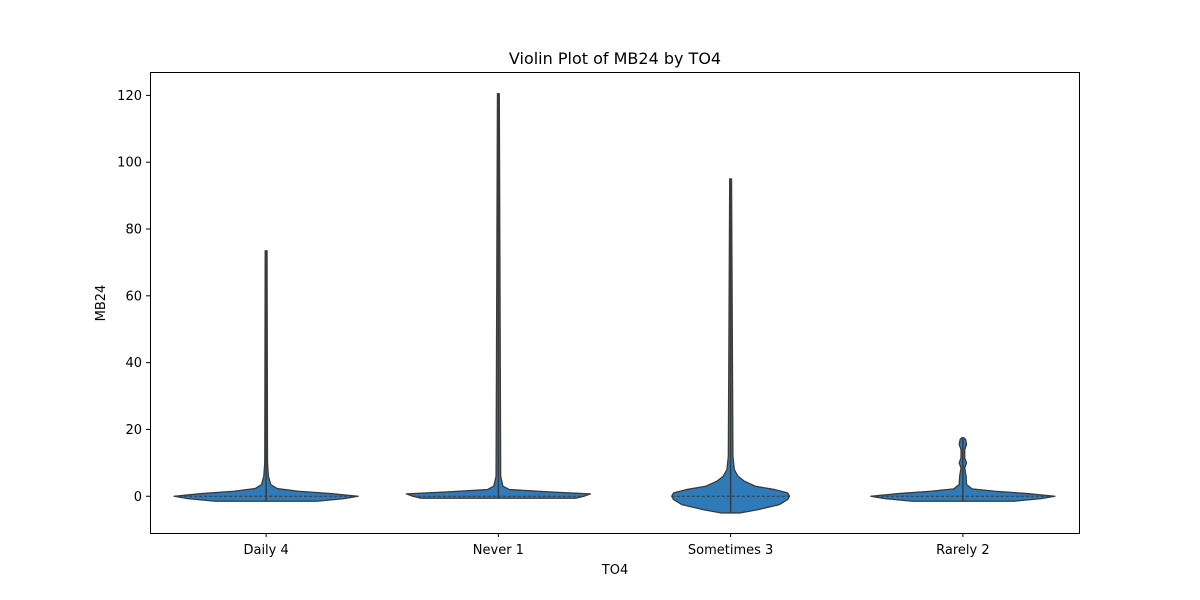 The image size is (1200, 600). What do you see at coordinates (265, 550) in the screenshot?
I see `x-tick-label: Daily 4` at bounding box center [265, 550].